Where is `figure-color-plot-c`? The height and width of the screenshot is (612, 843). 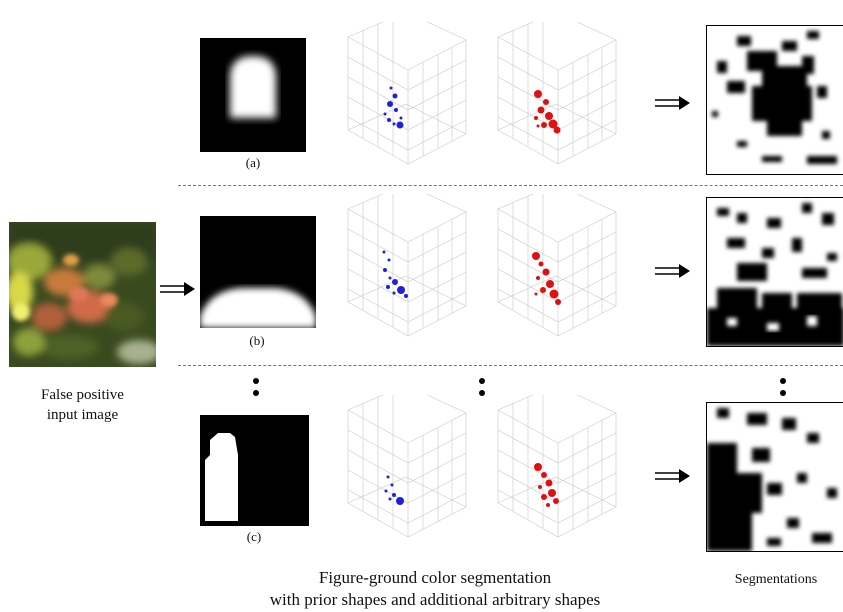 figure-color-plot-c is located at coordinates (407, 466).